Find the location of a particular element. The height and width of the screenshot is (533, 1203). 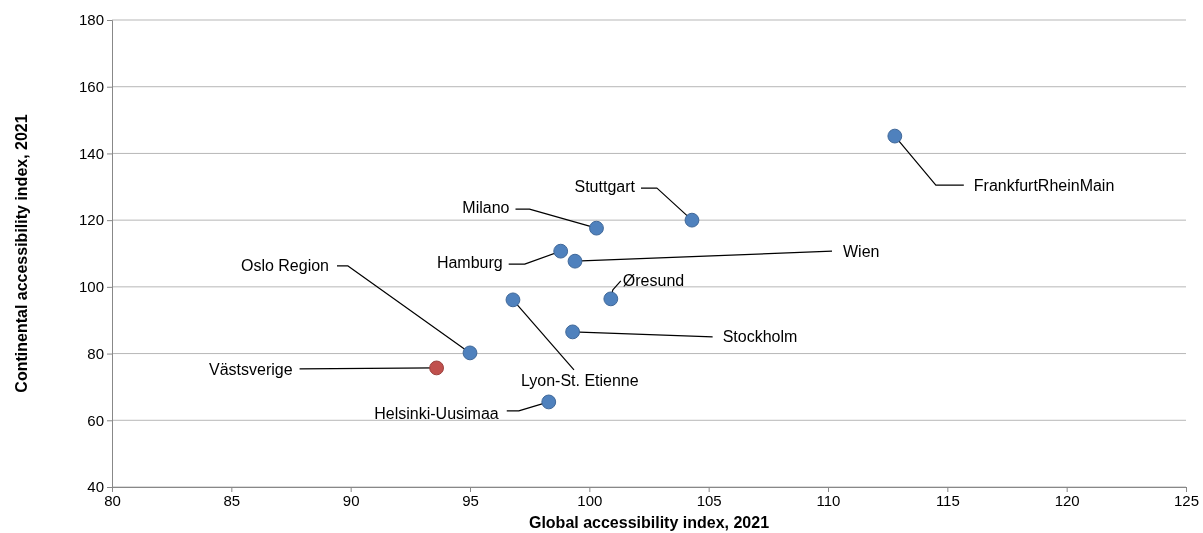

x-tick-label: 100 is located at coordinates (590, 500).